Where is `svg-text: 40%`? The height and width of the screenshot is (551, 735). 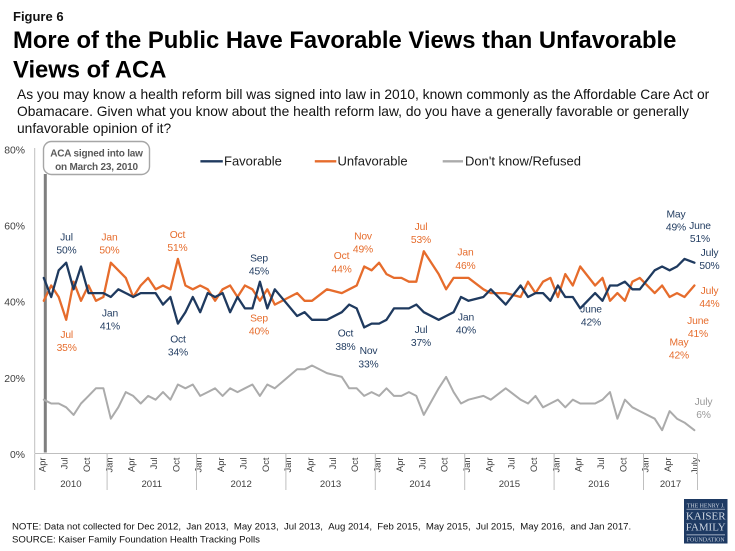
svg-text: 40% is located at coordinates (14, 303).